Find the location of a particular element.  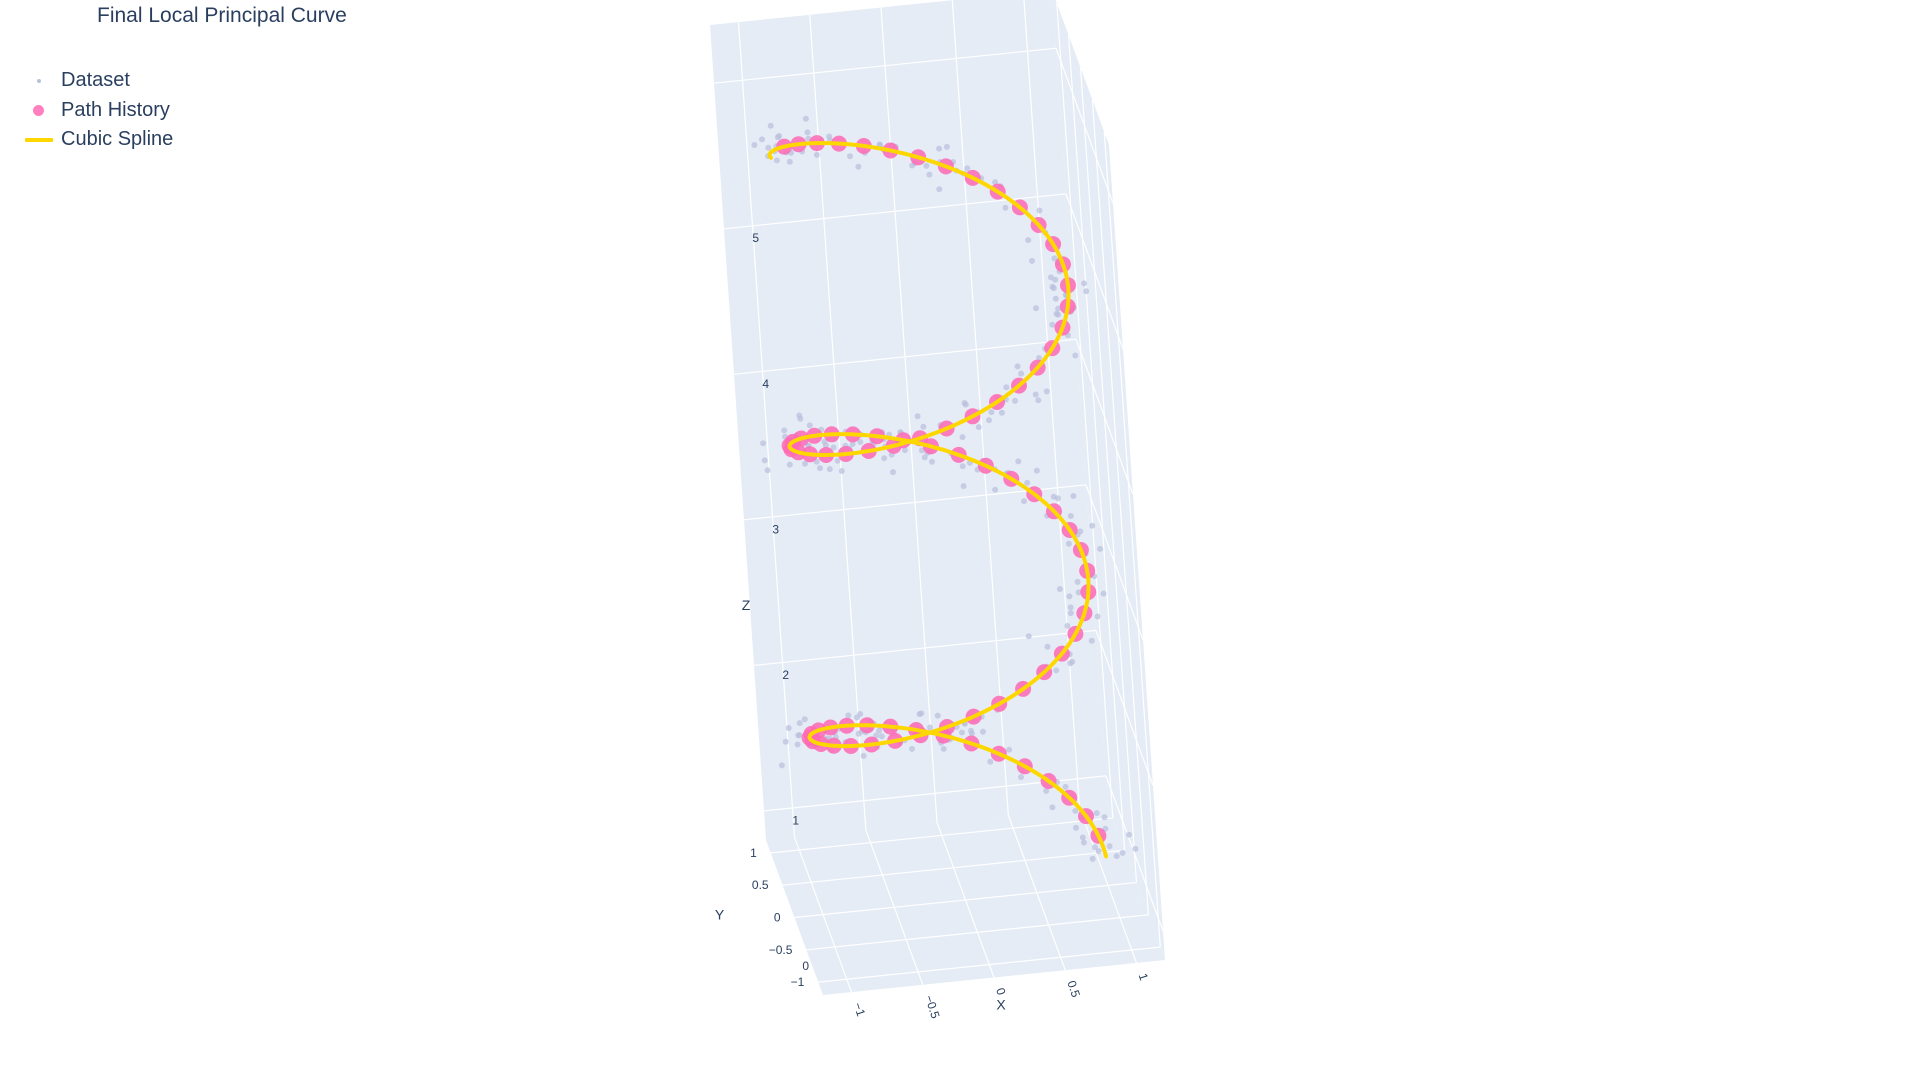

z-tick-label: 0 is located at coordinates (805, 966).